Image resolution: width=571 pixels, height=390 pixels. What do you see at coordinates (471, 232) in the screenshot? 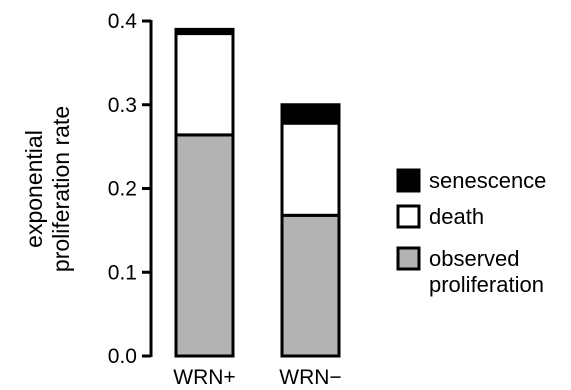
I see `legend: senescence death observed proliferation` at bounding box center [471, 232].